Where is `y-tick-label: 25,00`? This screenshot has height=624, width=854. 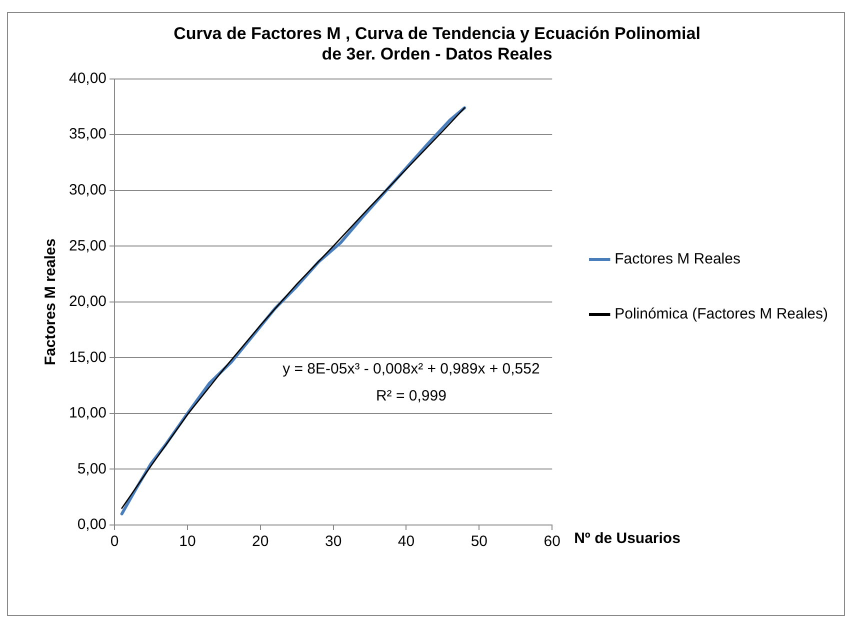 y-tick-label: 25,00 is located at coordinates (87, 245).